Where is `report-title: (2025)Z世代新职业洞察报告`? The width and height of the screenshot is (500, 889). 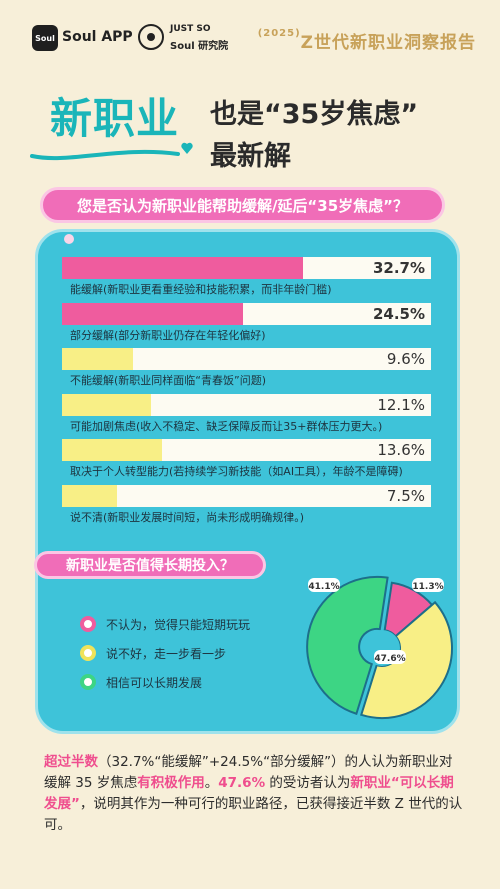 report-title: (2025)Z世代新职业洞察报告 is located at coordinates (367, 40).